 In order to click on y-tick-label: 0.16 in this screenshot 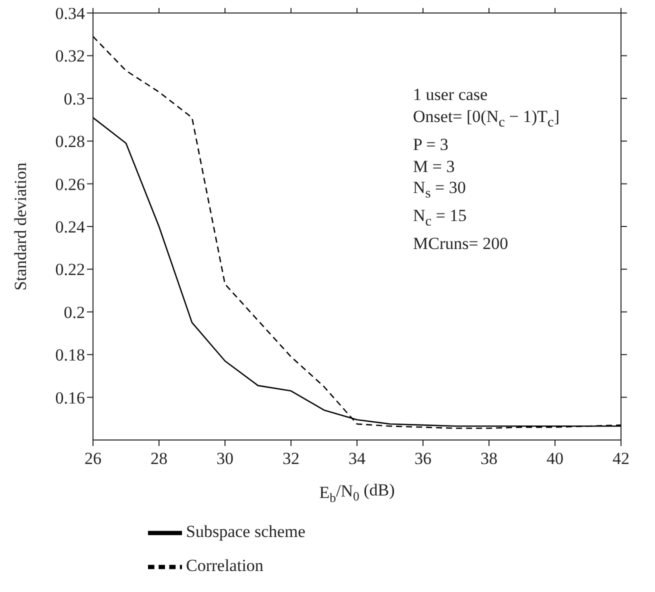, I will do `click(70, 398)`.